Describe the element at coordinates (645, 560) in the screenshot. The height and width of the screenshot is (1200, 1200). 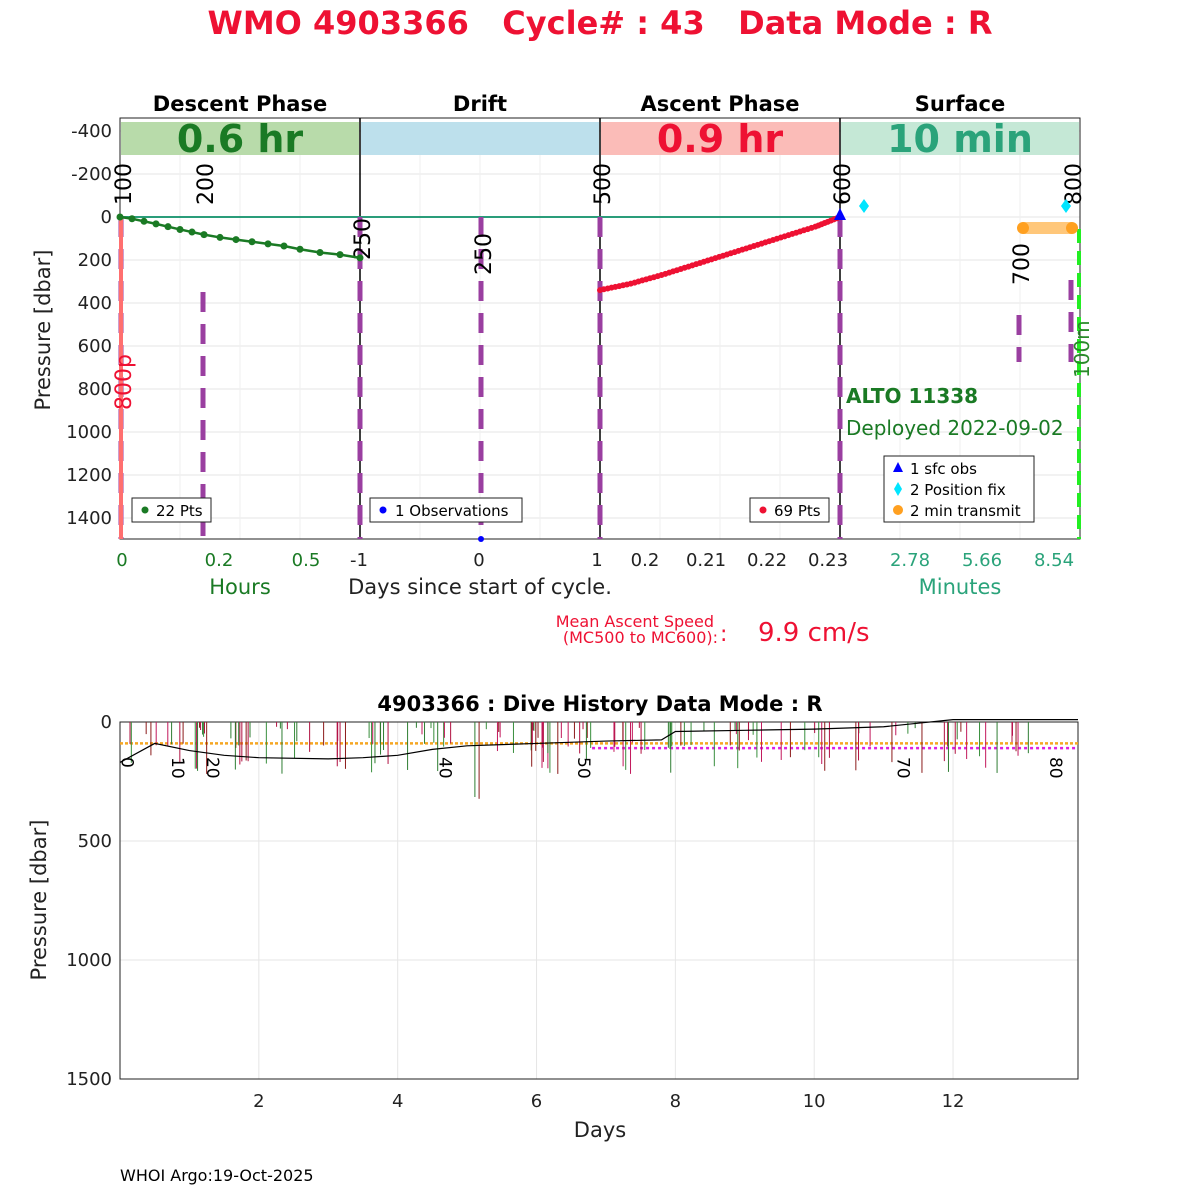
I see `ascent-x-tick: 0.2` at that location.